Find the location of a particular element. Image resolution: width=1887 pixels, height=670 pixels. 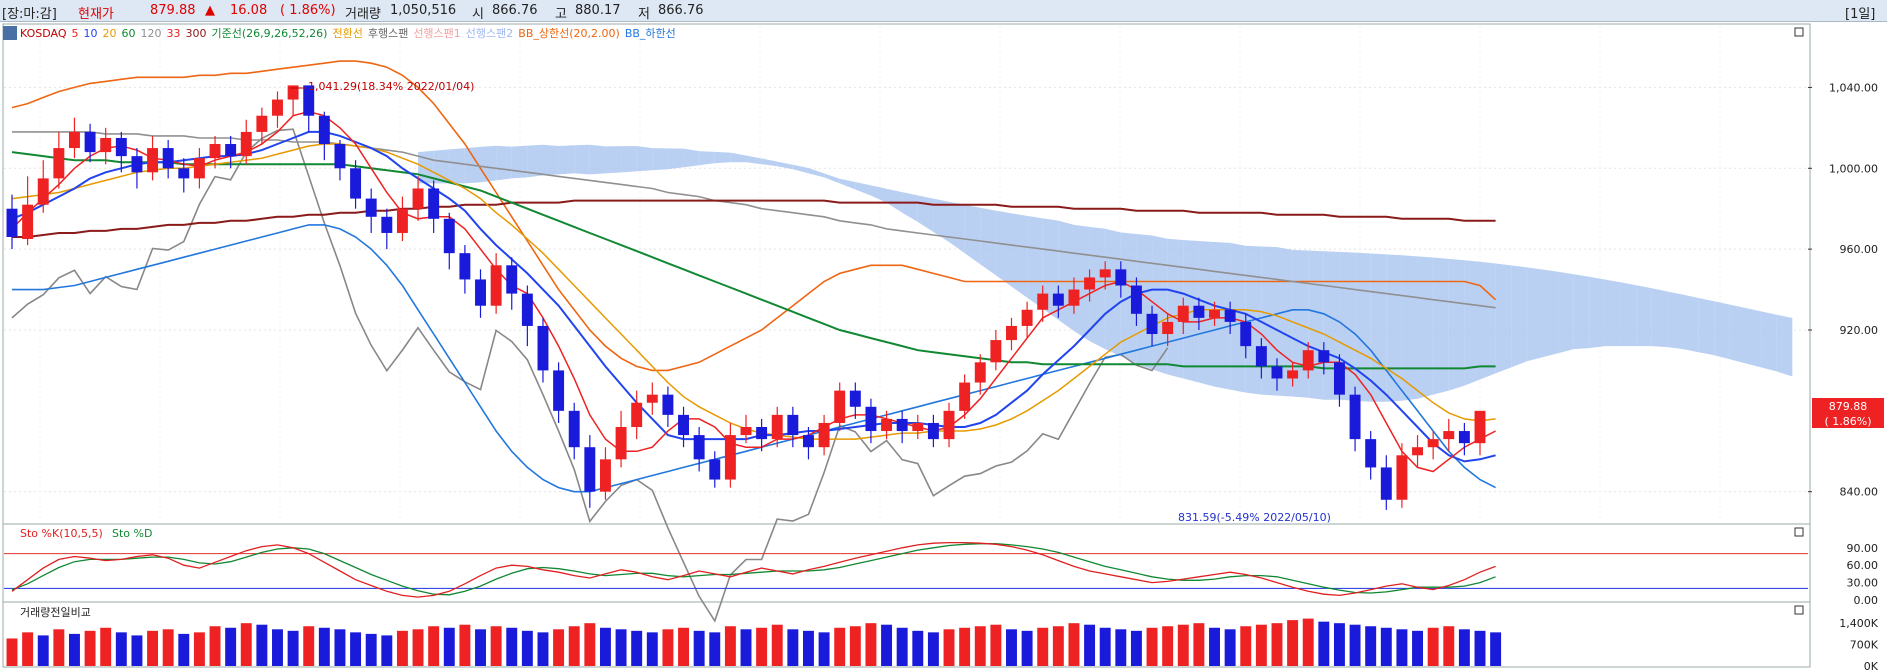

legend-item: 후행스팬 is located at coordinates (388, 33).